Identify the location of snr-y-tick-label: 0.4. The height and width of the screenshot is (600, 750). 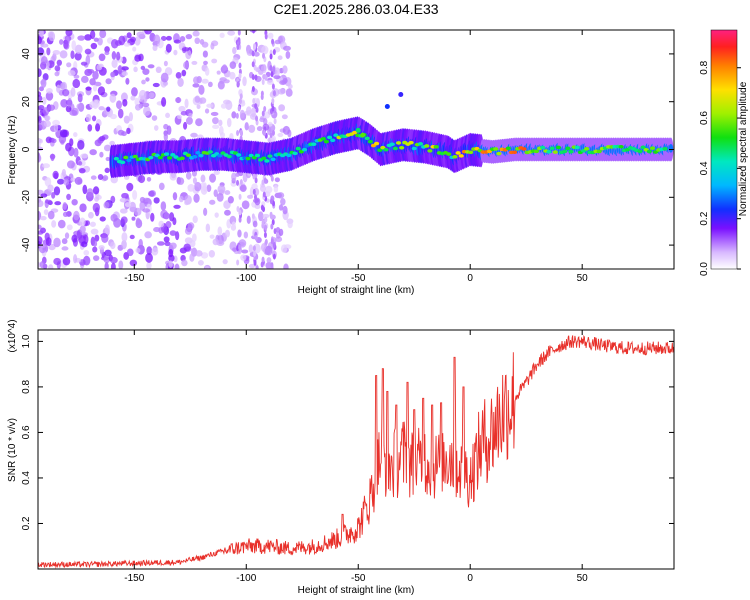
(26, 478).